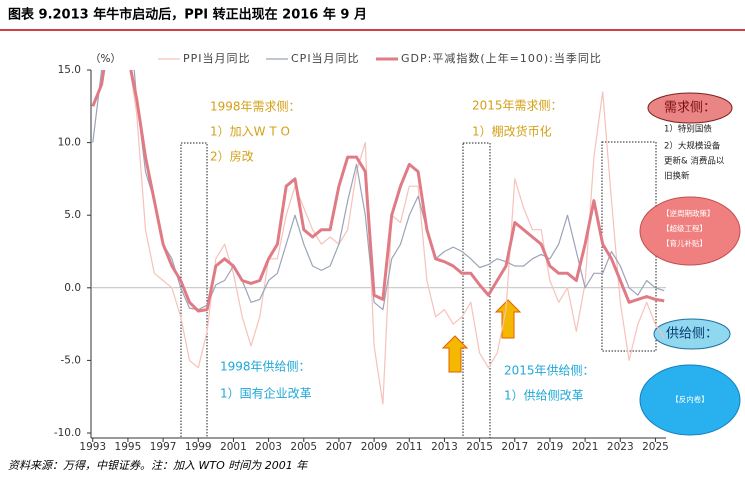 This screenshot has height=477, width=745. What do you see at coordinates (514, 447) in the screenshot?
I see `x-tick-label: 2017` at bounding box center [514, 447].